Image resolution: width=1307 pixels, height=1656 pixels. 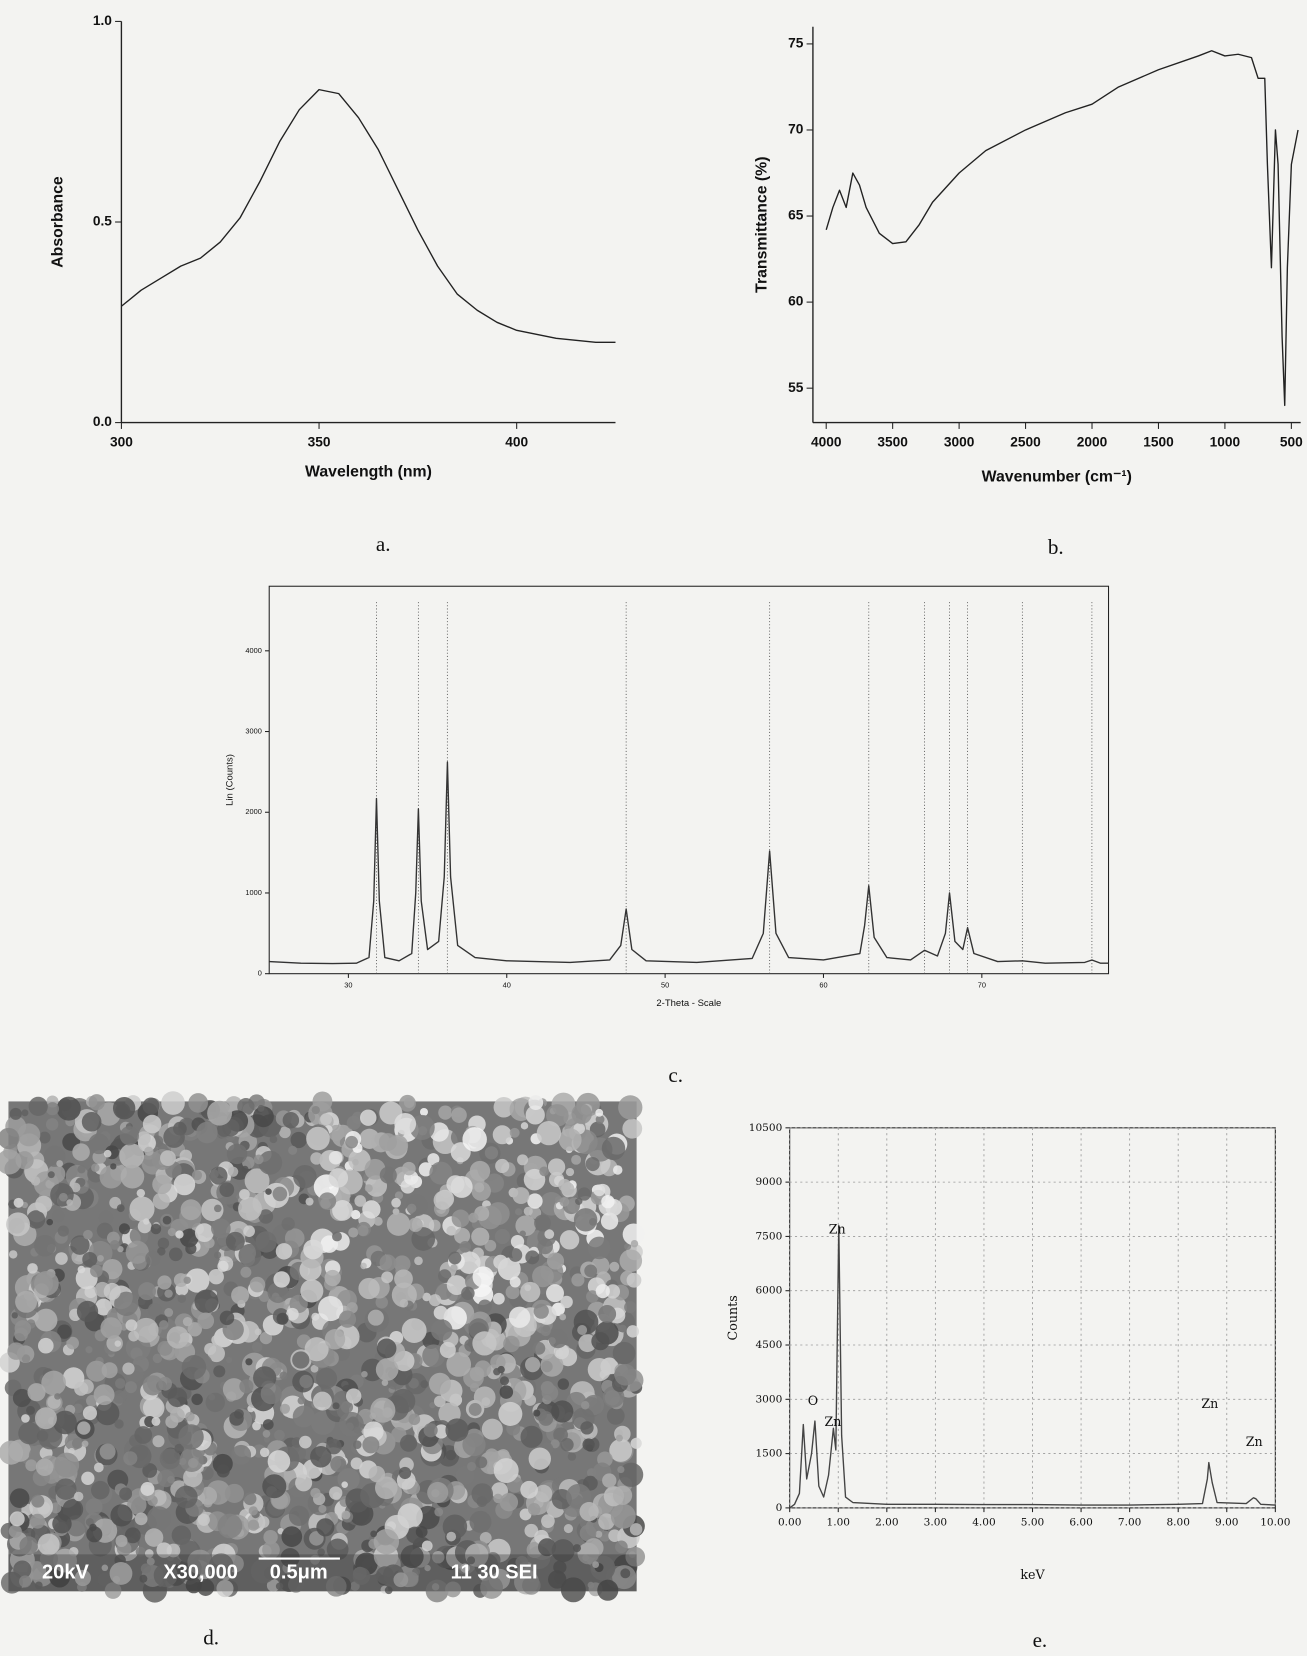 I want to click on x-tick-label: 10.00, so click(x=1275, y=1523).